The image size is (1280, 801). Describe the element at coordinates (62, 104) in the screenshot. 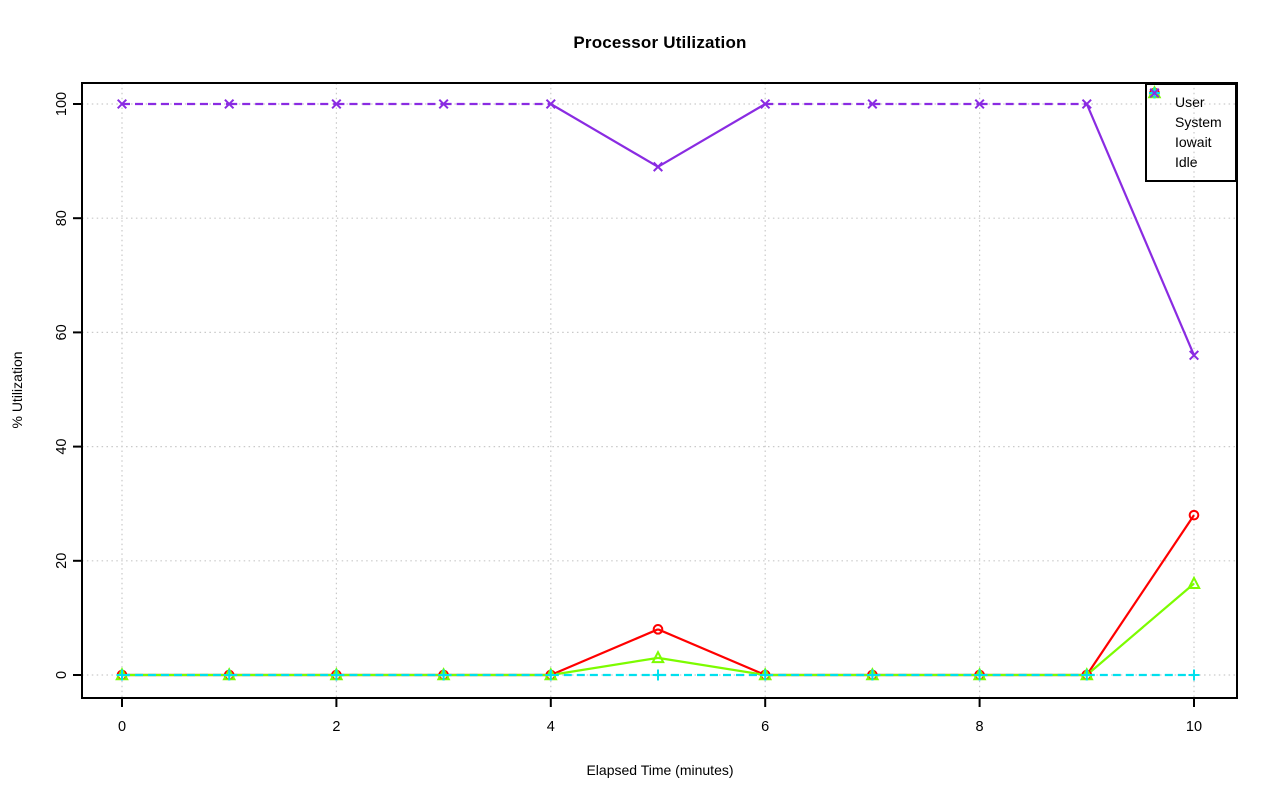

I see `y-tick-label-100: 100` at that location.